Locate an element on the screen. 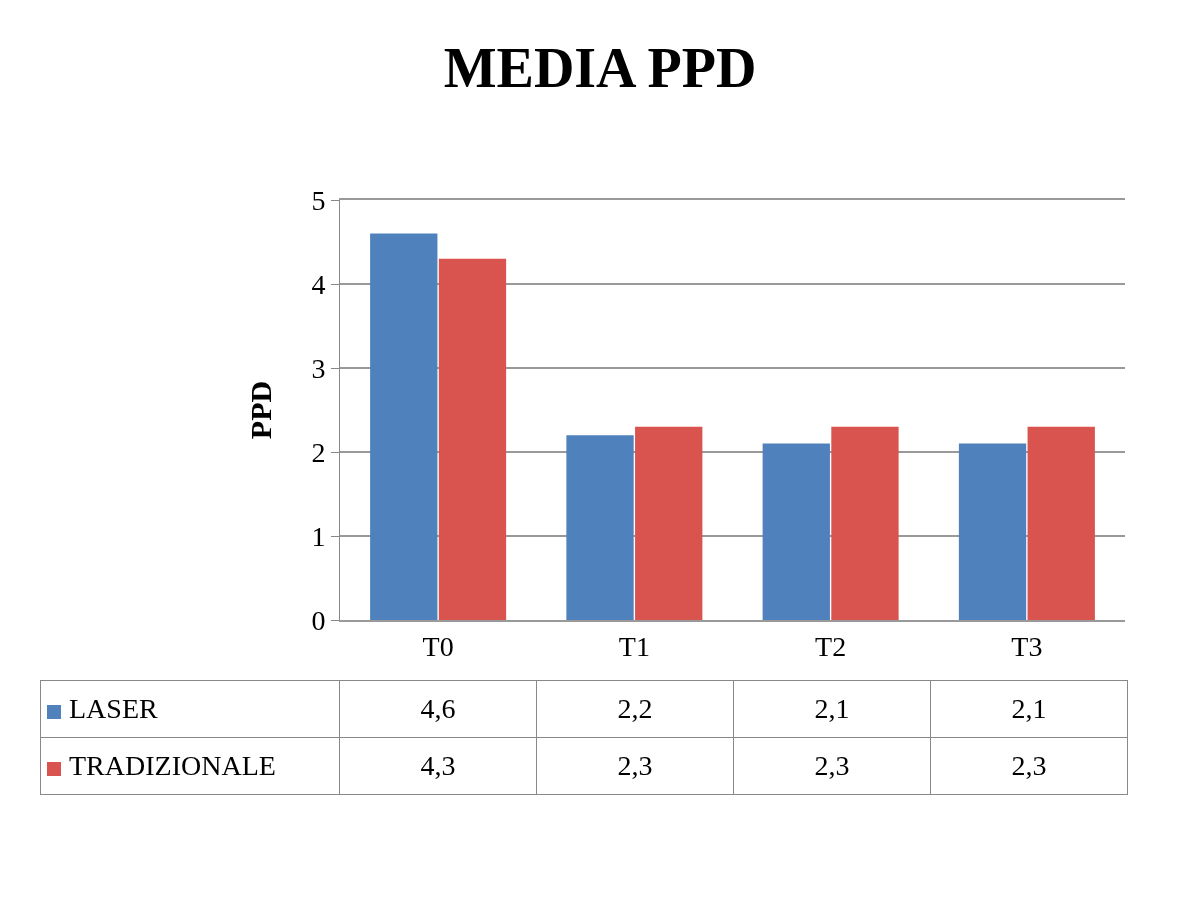 This screenshot has height=900, width=1200. y-tick-label: 4 is located at coordinates (318, 284).